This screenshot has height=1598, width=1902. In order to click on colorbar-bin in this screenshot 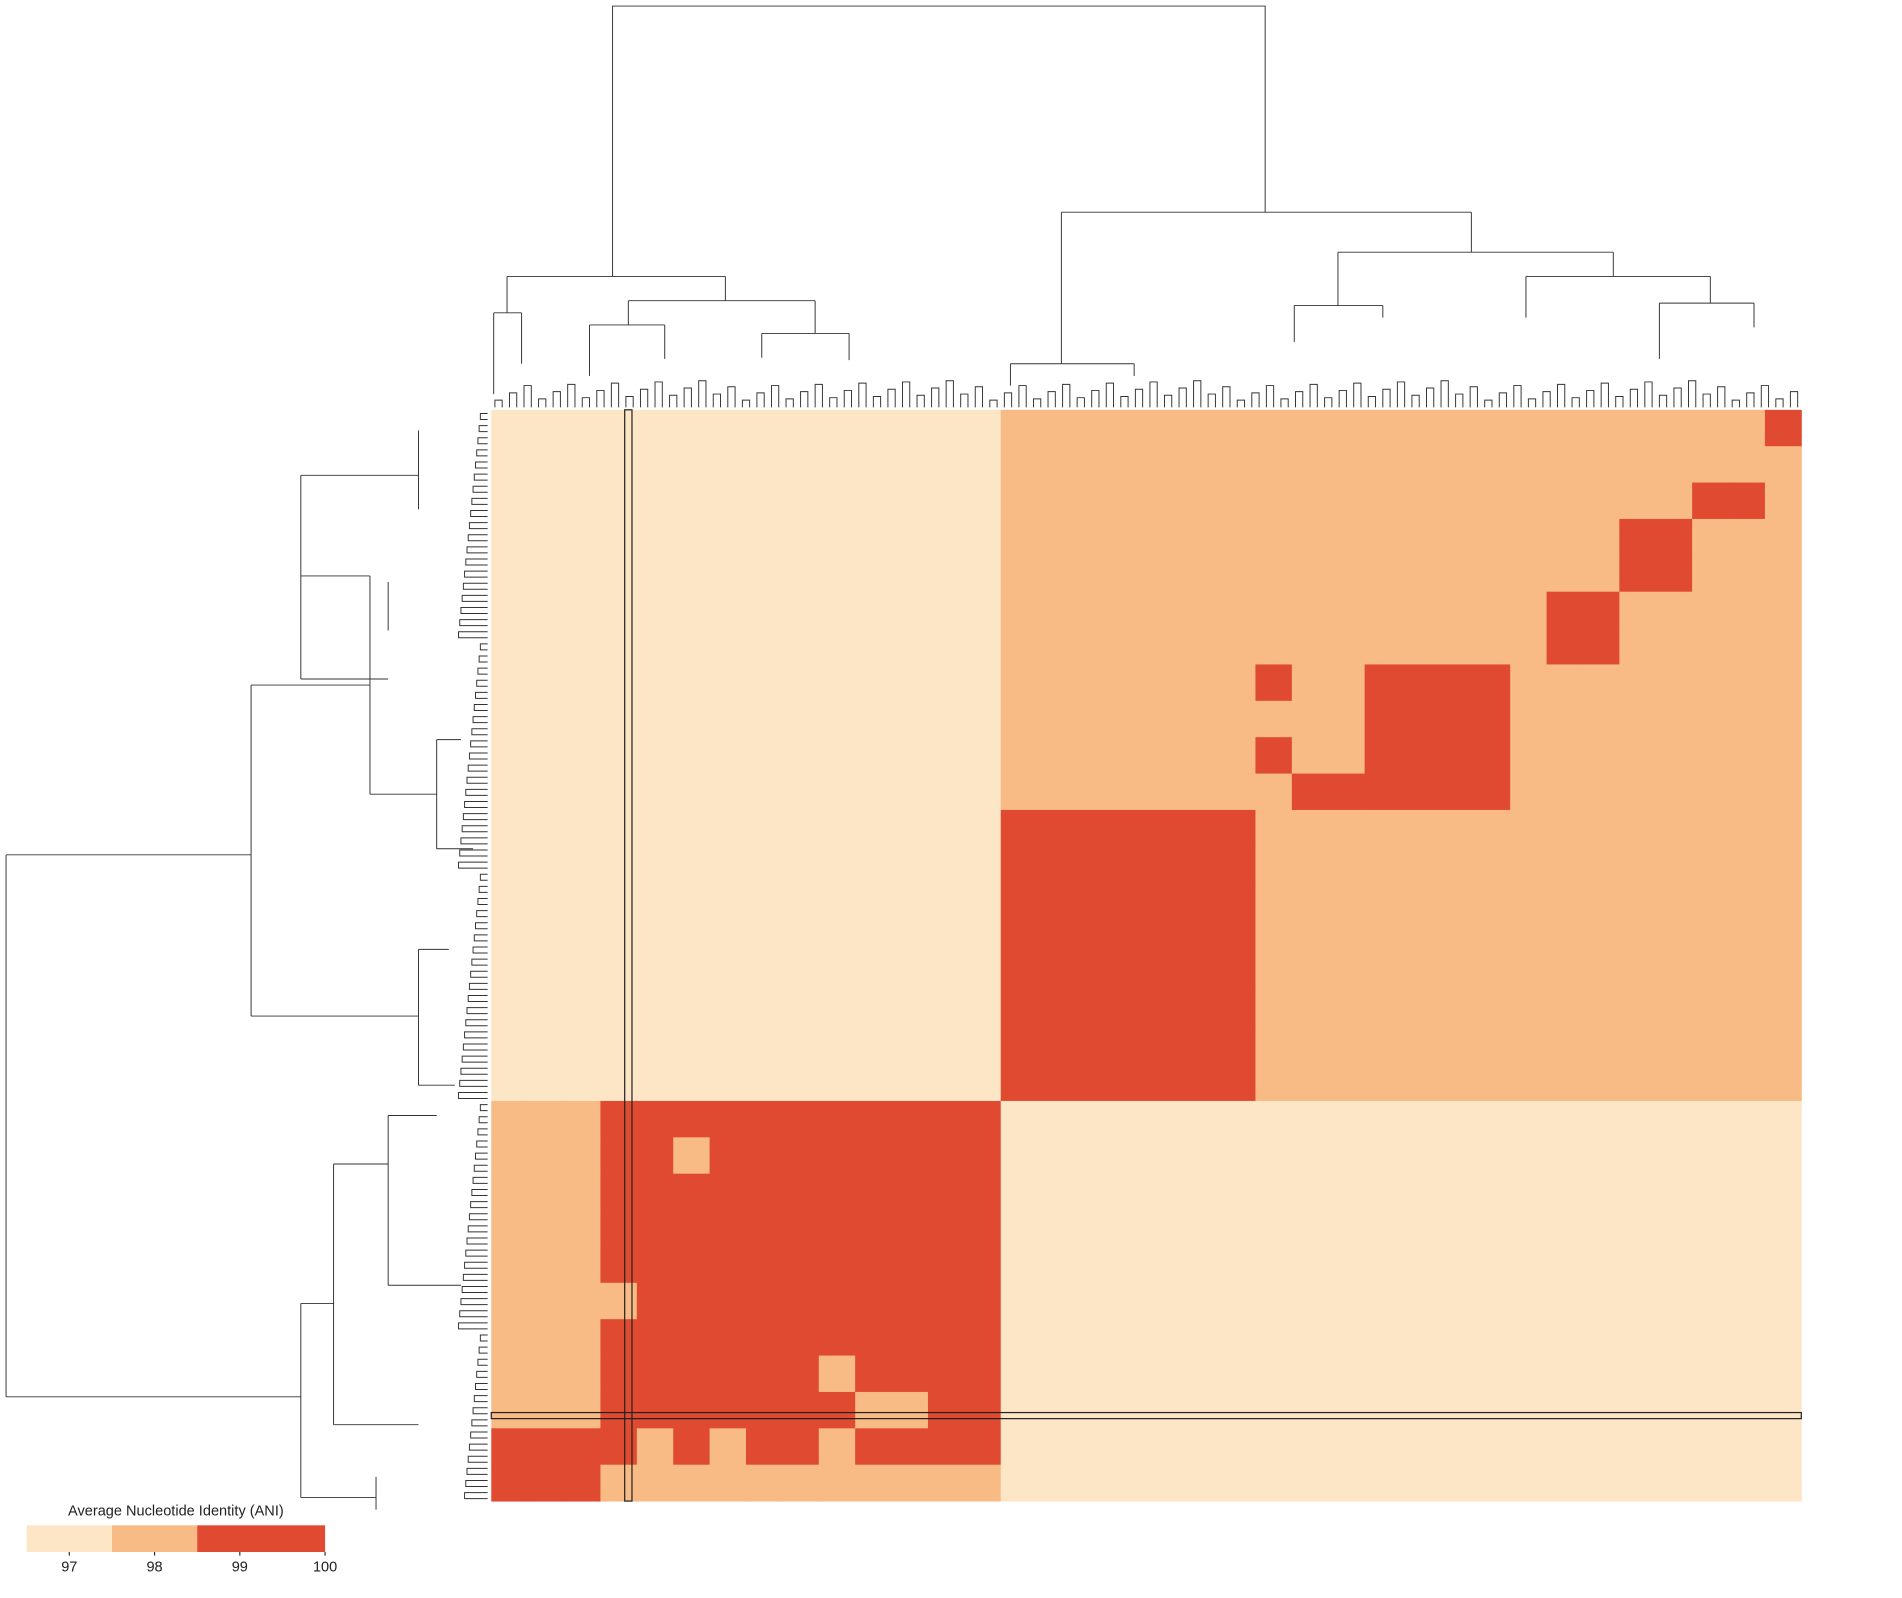, I will do `click(154, 1538)`.